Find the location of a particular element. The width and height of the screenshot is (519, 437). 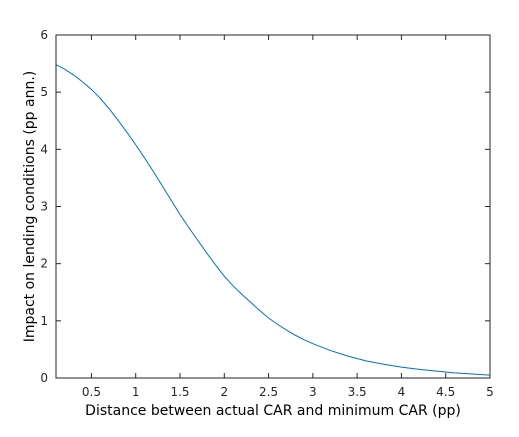

y-tick-label: 3 is located at coordinates (44, 207).